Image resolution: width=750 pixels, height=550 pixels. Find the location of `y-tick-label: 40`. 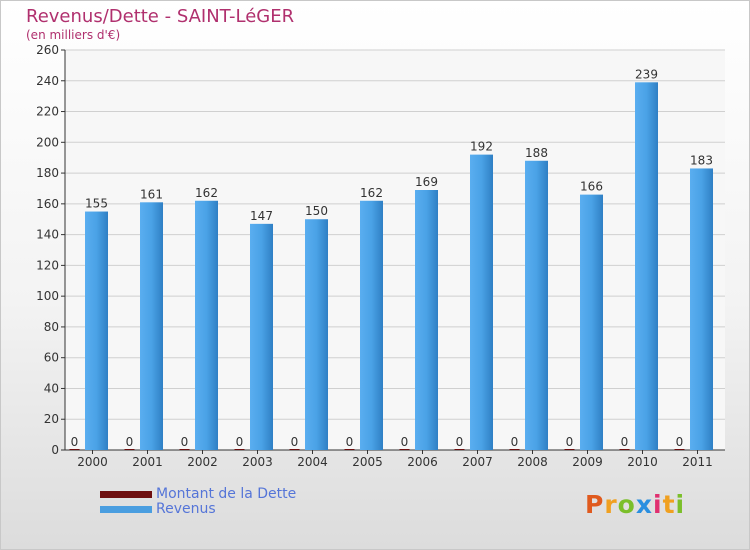

y-tick-label: 40 is located at coordinates (51, 388).